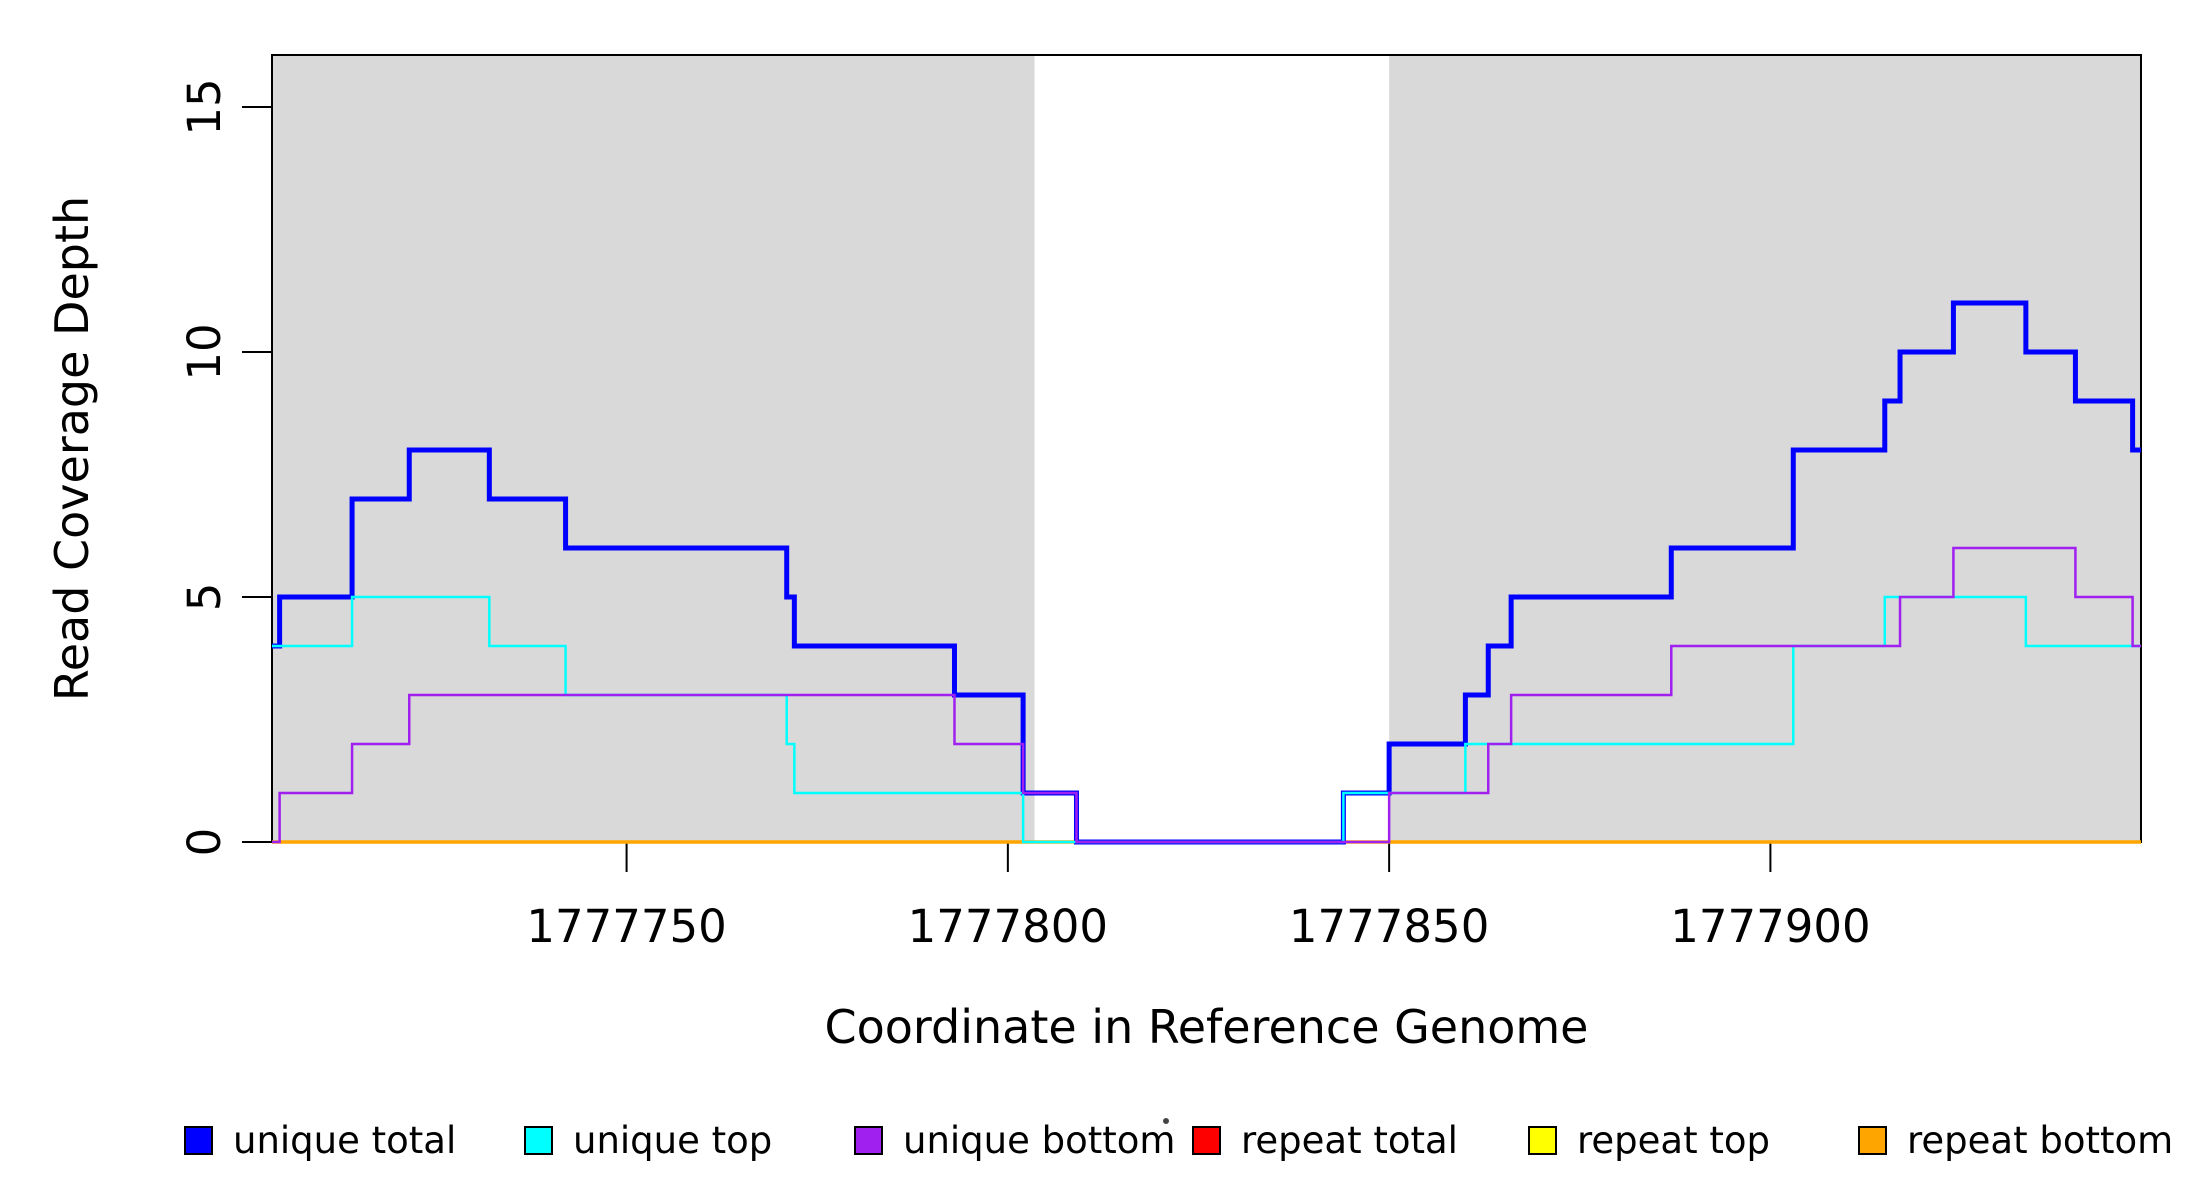  I want to click on x-axis-tick-label: 1777850, so click(1389, 926).